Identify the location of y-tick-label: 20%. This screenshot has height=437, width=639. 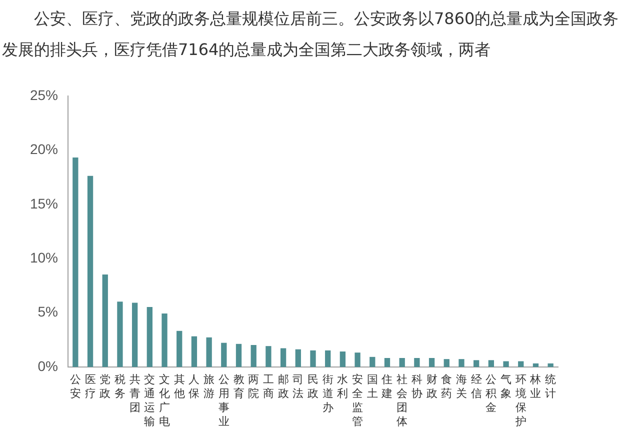
(44, 149).